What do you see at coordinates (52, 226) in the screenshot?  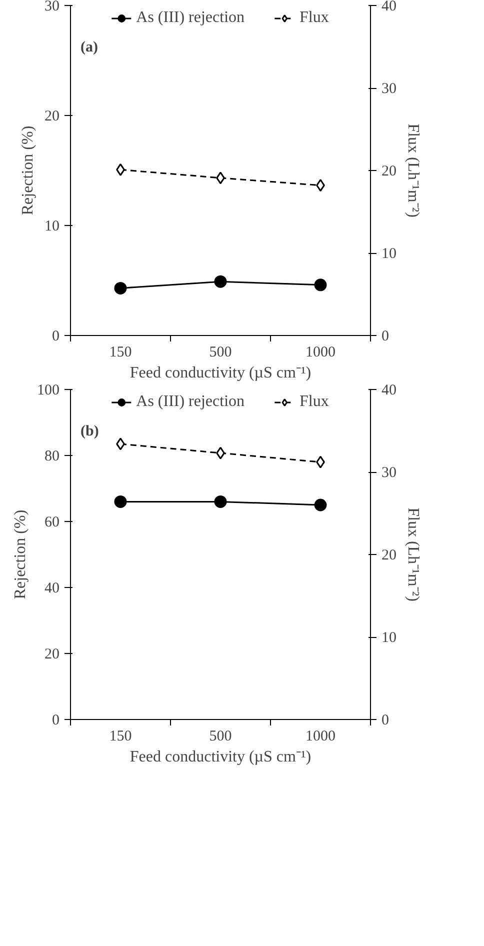 I see `y-tick-label: 10` at bounding box center [52, 226].